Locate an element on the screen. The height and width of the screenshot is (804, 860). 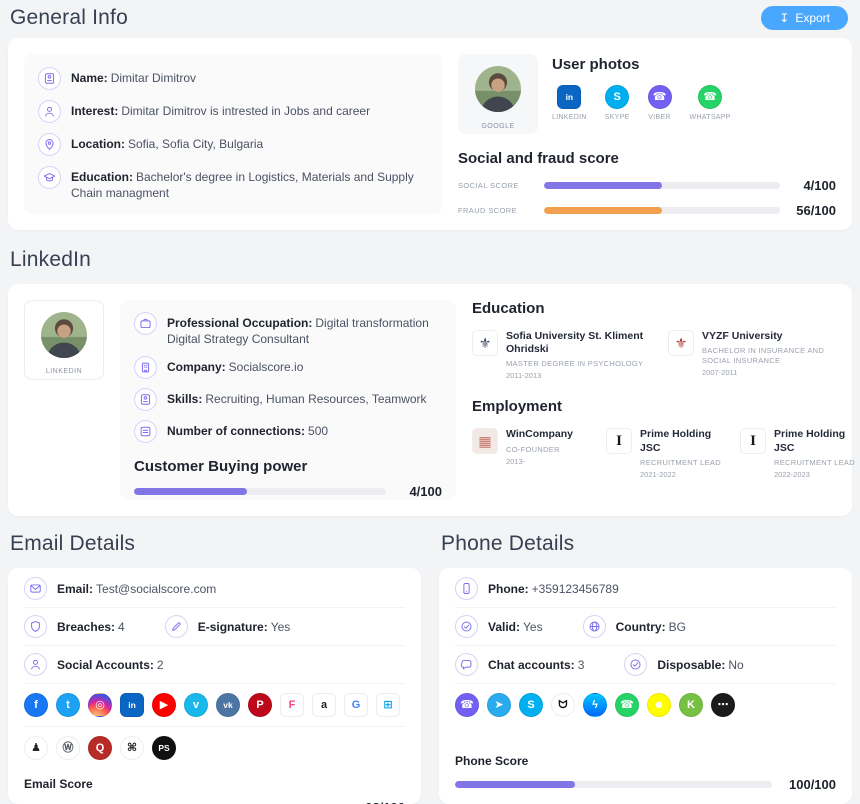
email-social-icons-row-2: ♟ Ⓦ Q ⌘ PS is located at coordinates (214, 748).